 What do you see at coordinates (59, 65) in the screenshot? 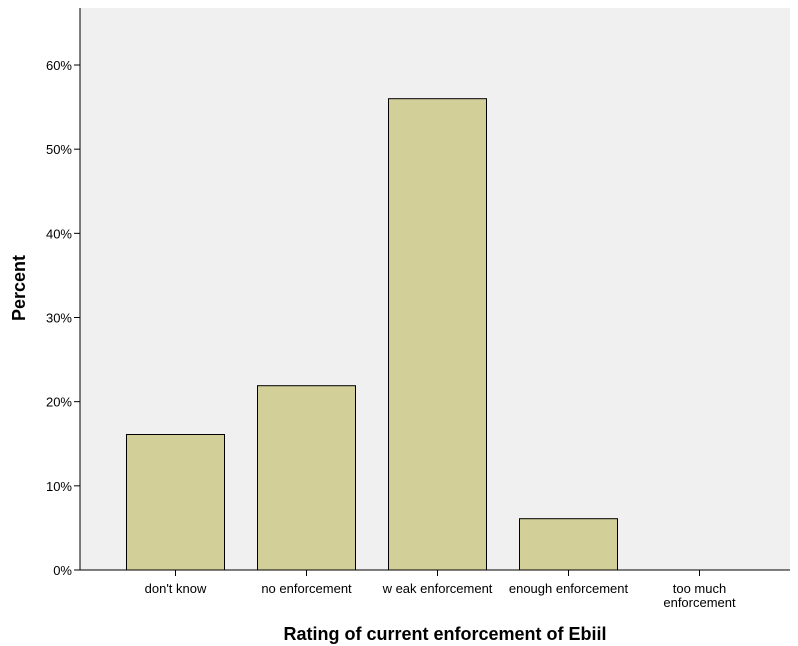
I see `y-tick-label-6: 60%` at bounding box center [59, 65].